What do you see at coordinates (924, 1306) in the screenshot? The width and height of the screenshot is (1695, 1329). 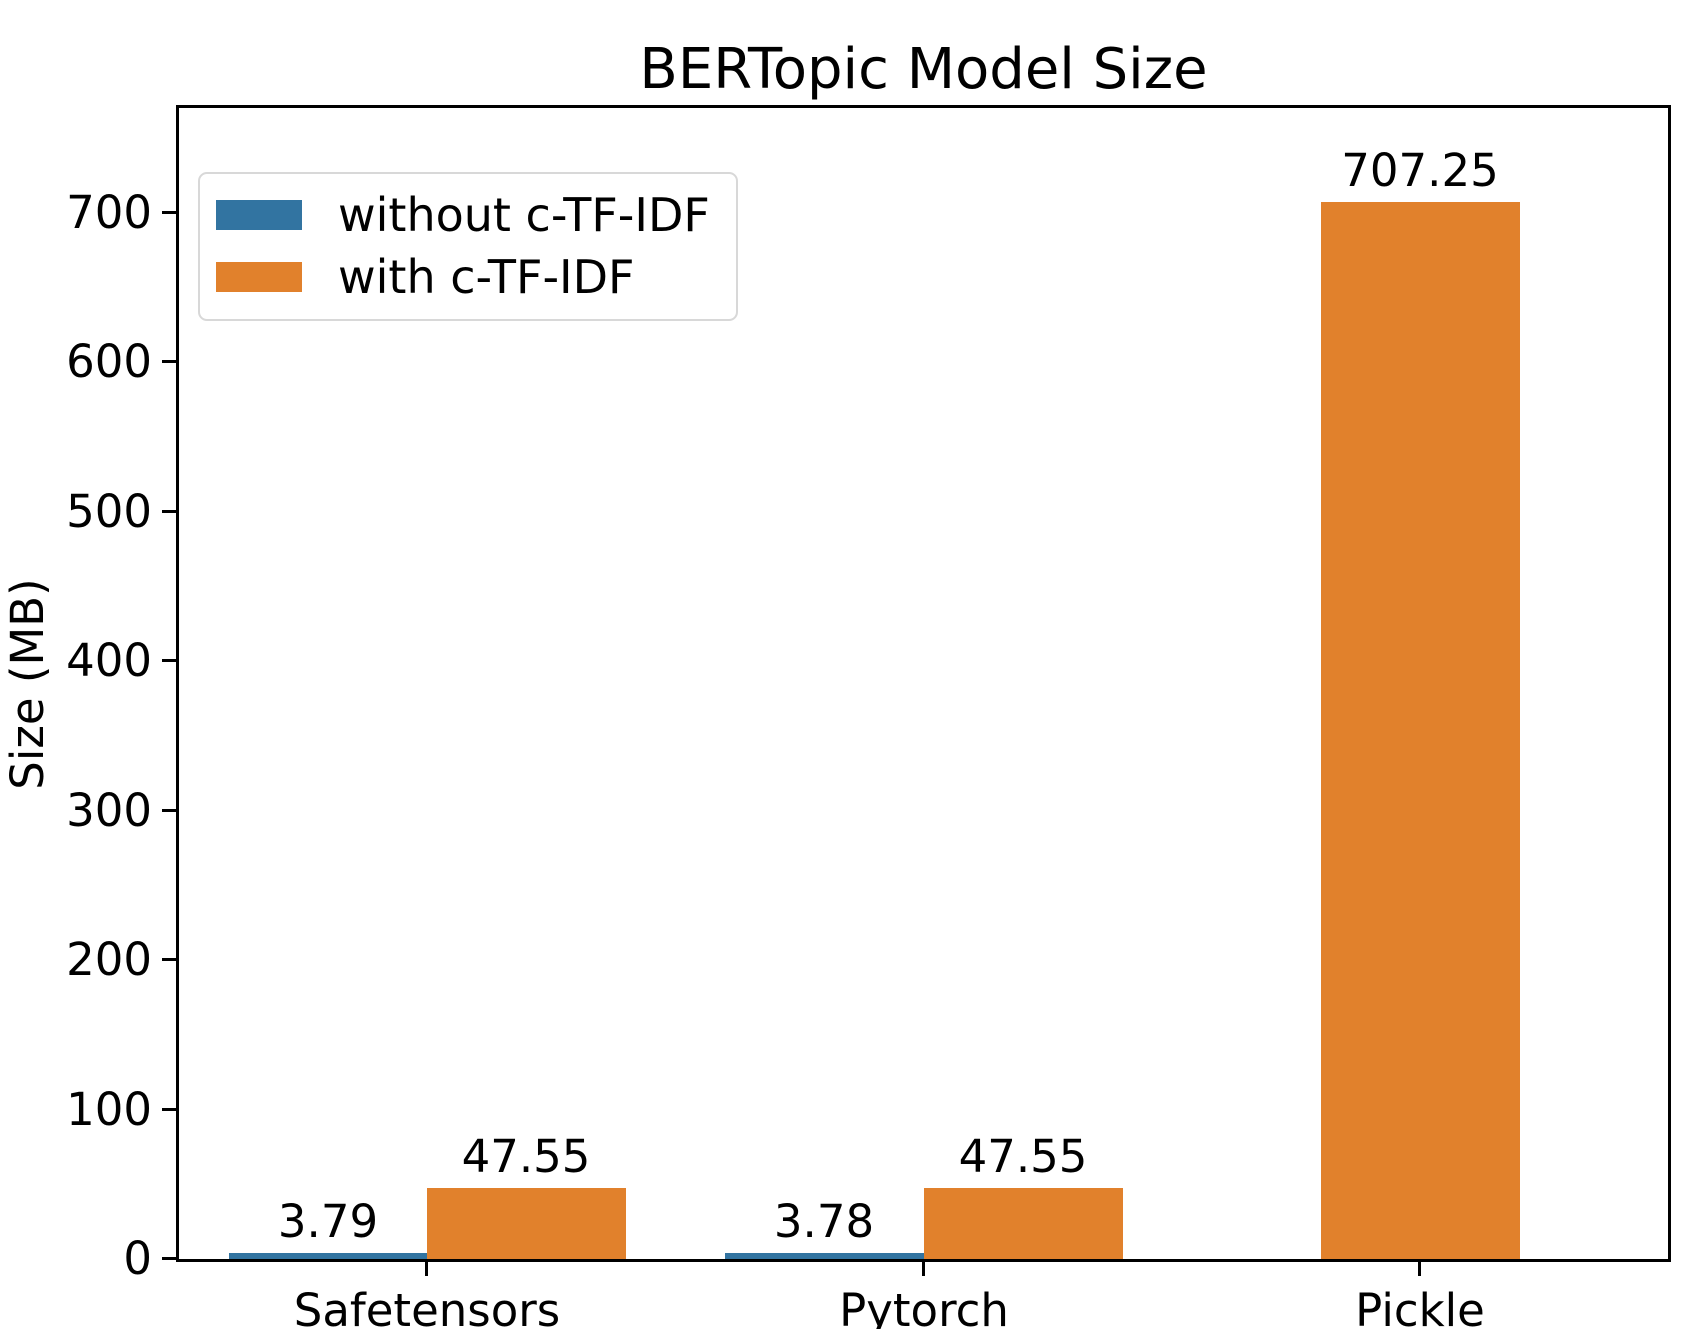 I see `x-tick-label: Pytorch` at bounding box center [924, 1306].